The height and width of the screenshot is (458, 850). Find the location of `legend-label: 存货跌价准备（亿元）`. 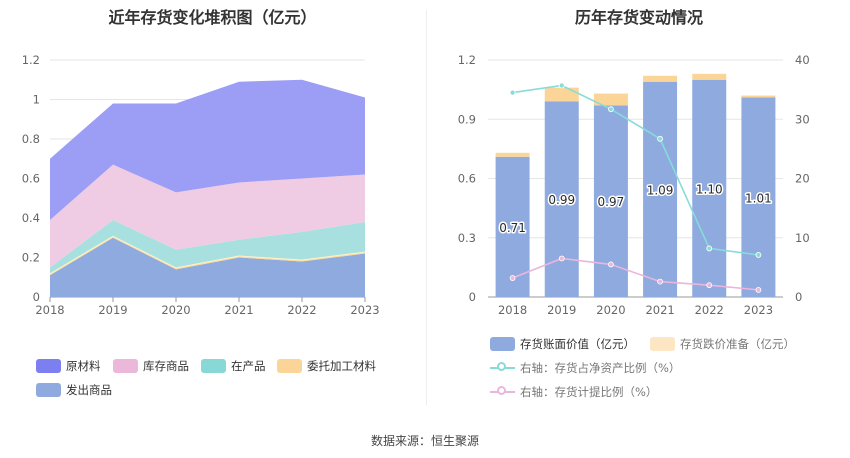

legend-label: 存货跌价准备（亿元） is located at coordinates (737, 344).